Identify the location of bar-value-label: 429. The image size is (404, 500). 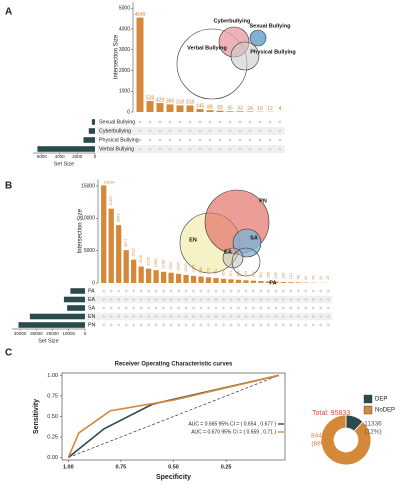
(160, 100).